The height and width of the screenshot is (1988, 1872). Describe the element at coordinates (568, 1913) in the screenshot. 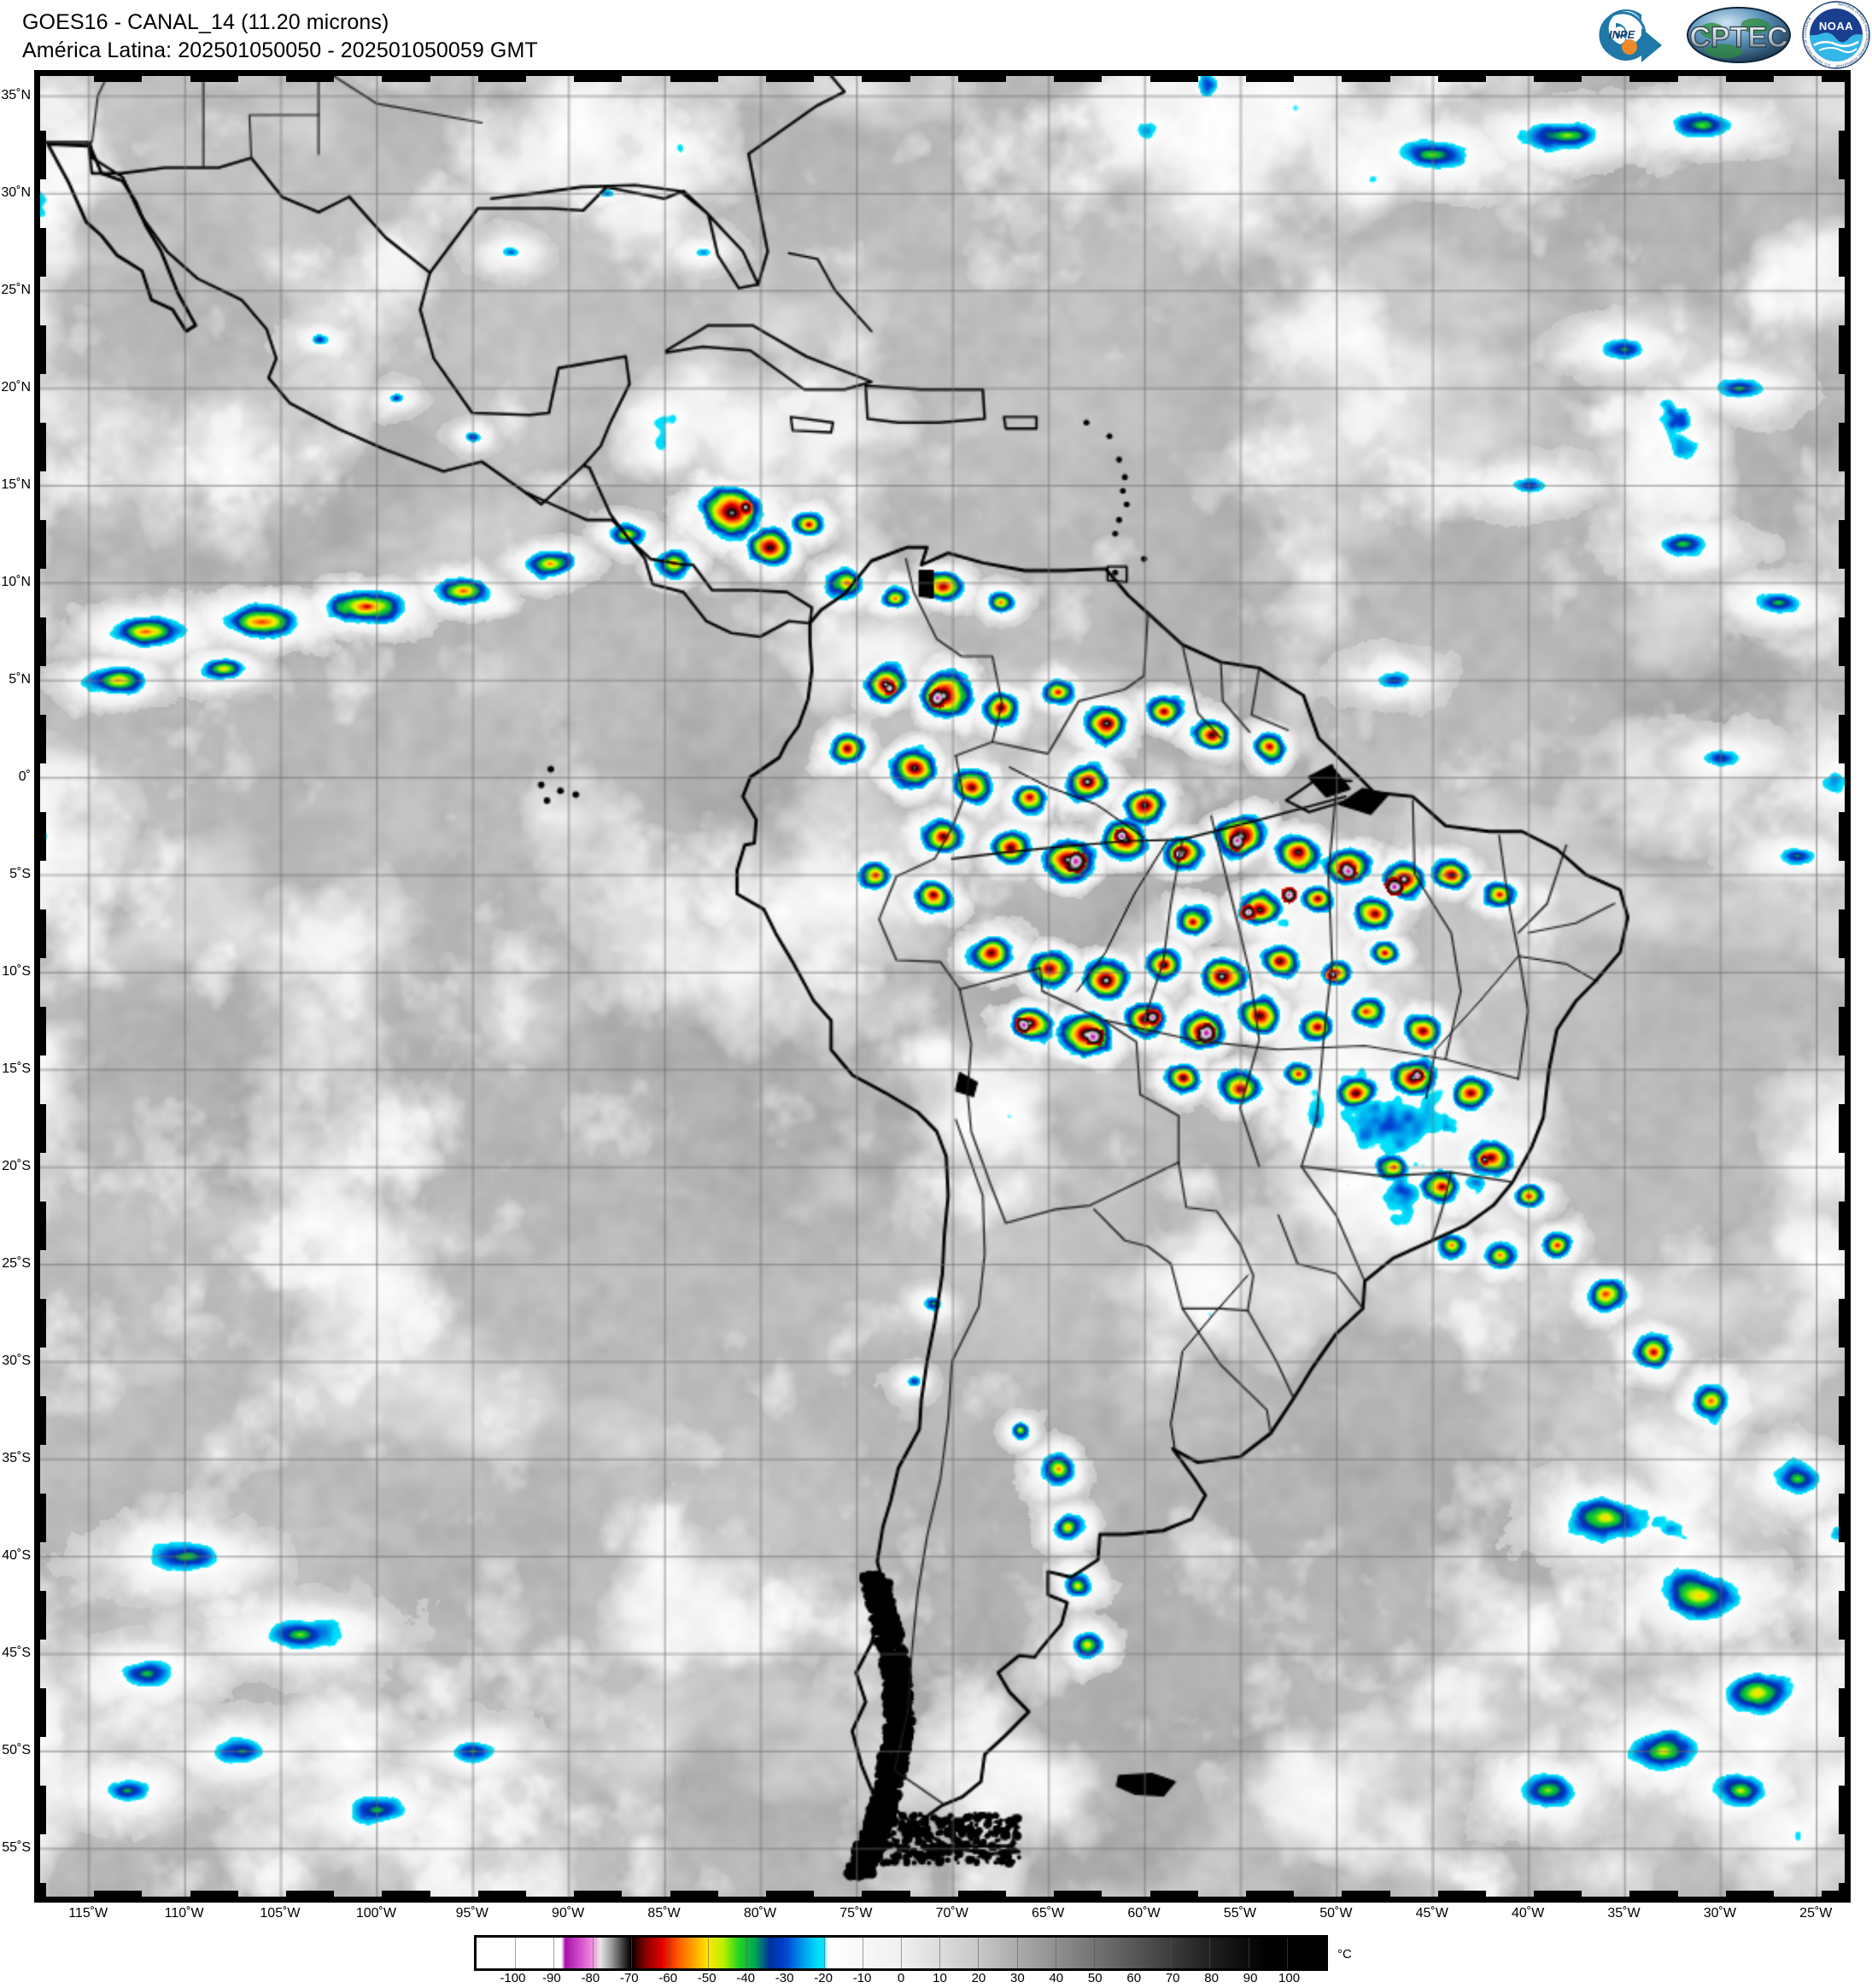

I see `lon-tick-label: 90˚W` at that location.